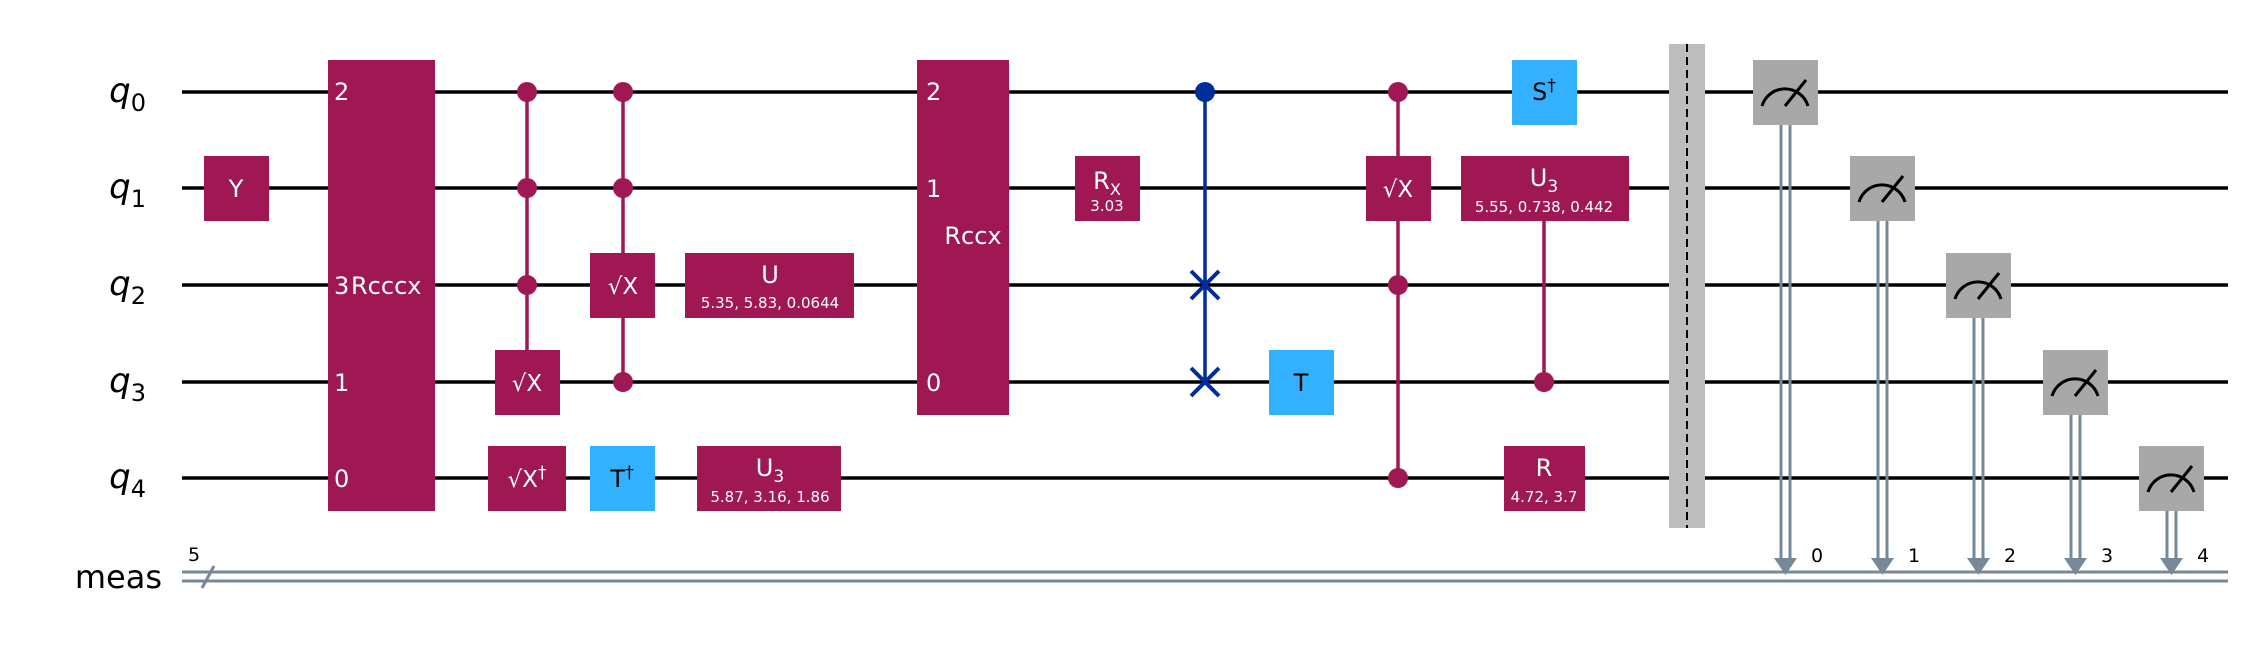  What do you see at coordinates (770, 303) in the screenshot?
I see `svg-text: 5.35, 5.83, 0.0644` at bounding box center [770, 303].